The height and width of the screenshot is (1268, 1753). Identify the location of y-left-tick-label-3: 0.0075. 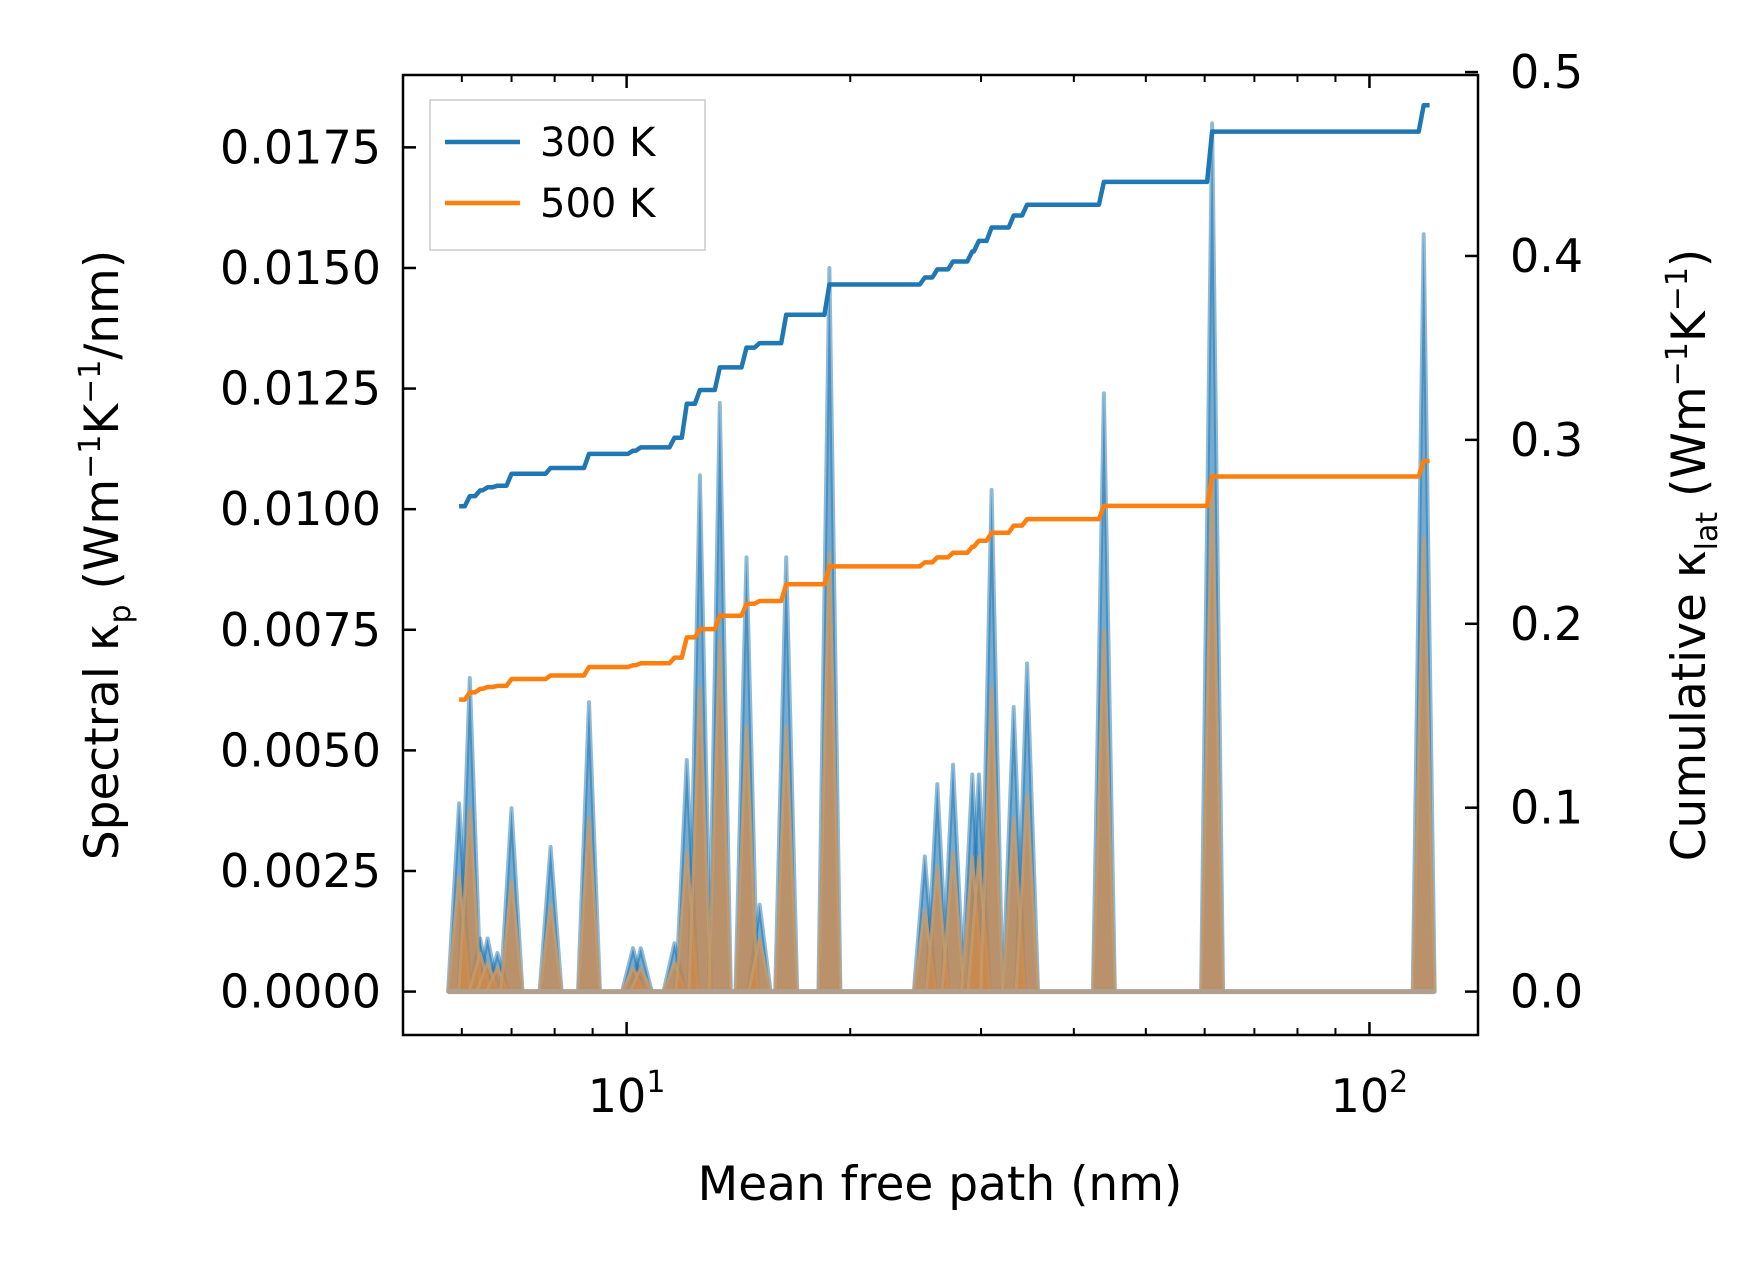
(300, 630).